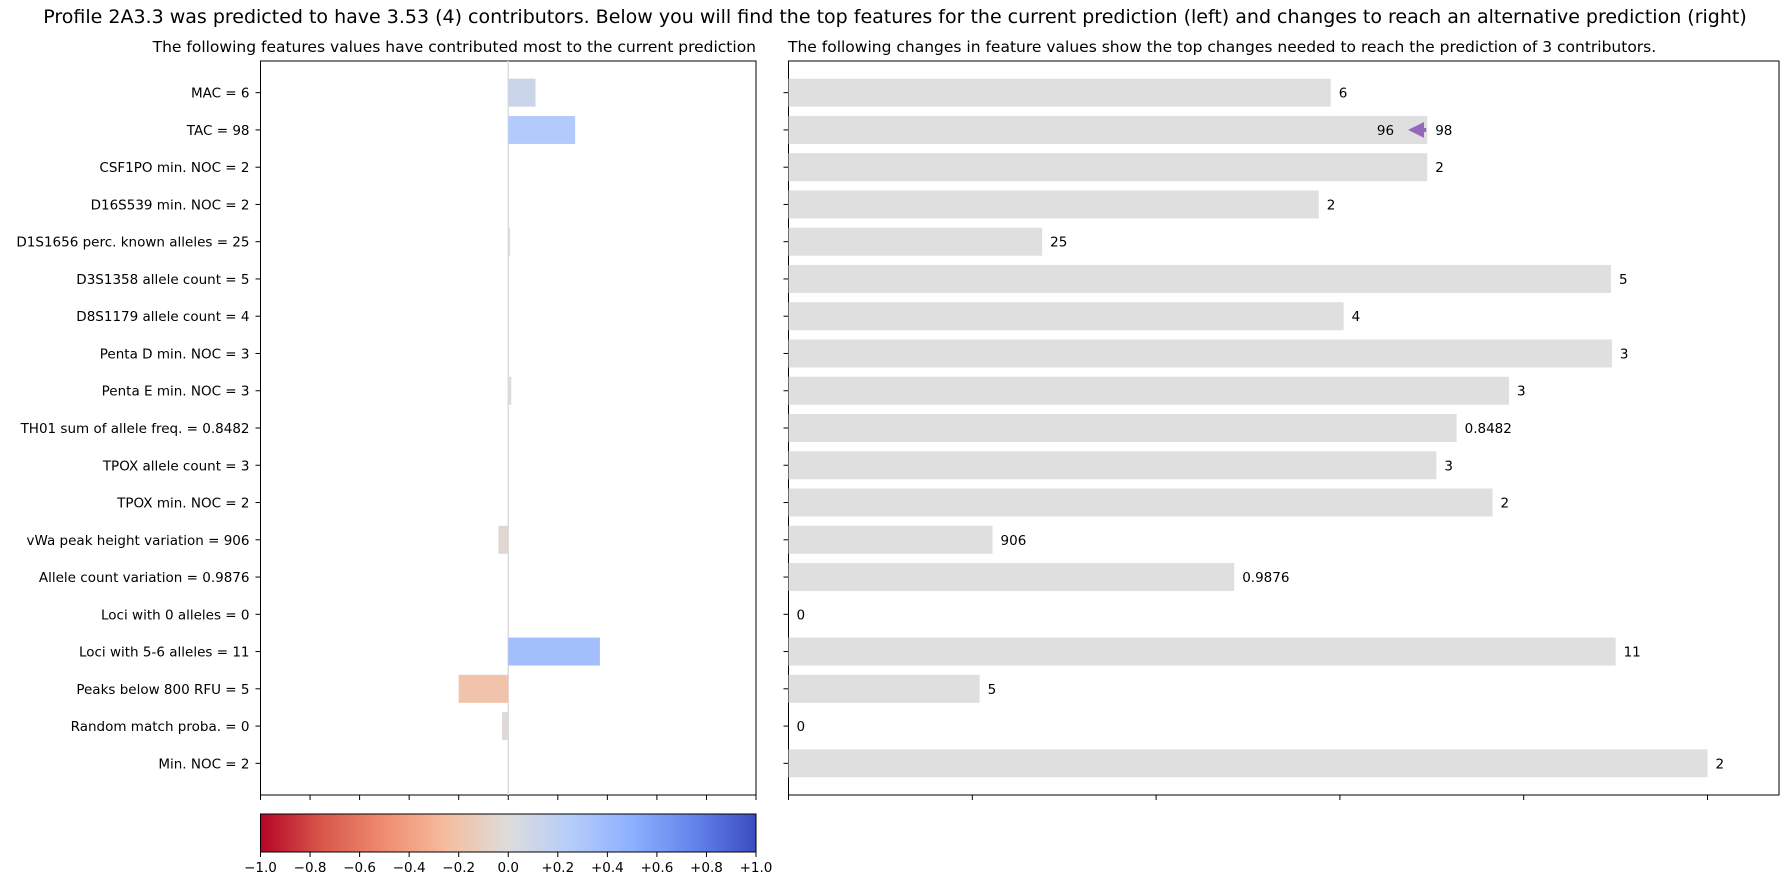 Image resolution: width=1790 pixels, height=887 pixels. Describe the element at coordinates (182, 504) in the screenshot. I see `feature-label: TPOX min. NOC = 2` at that location.